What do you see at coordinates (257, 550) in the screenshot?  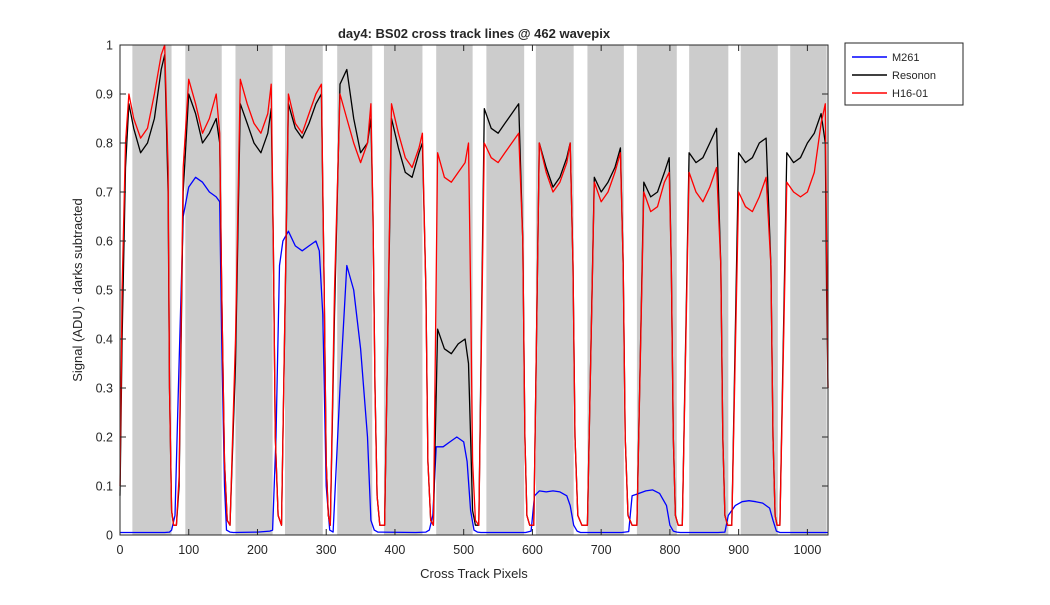 I see `x-tick-label: 200` at bounding box center [257, 550].